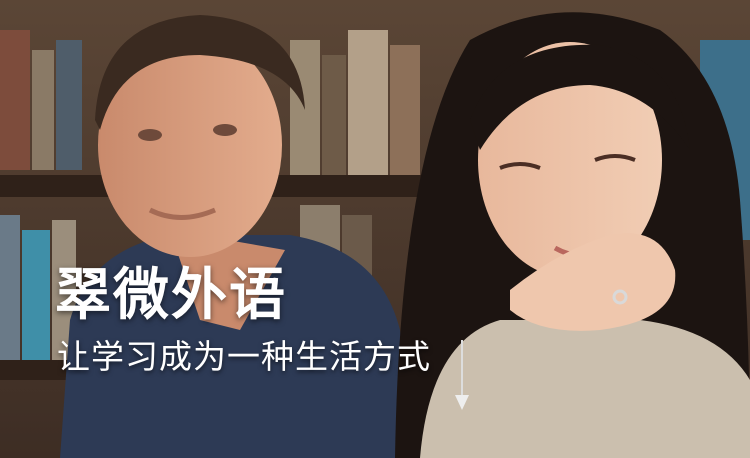  What do you see at coordinates (171, 295) in the screenshot?
I see `brand-headline: 翠微外语` at bounding box center [171, 295].